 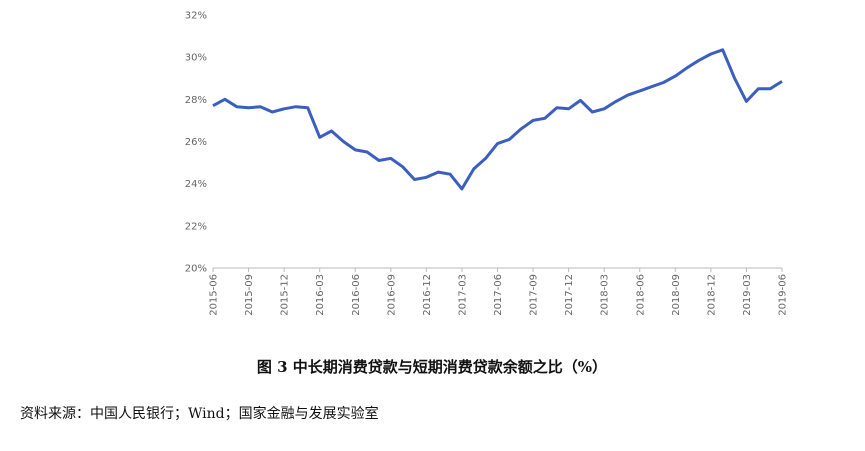 I want to click on y-tick-label: 20%, so click(x=196, y=269).